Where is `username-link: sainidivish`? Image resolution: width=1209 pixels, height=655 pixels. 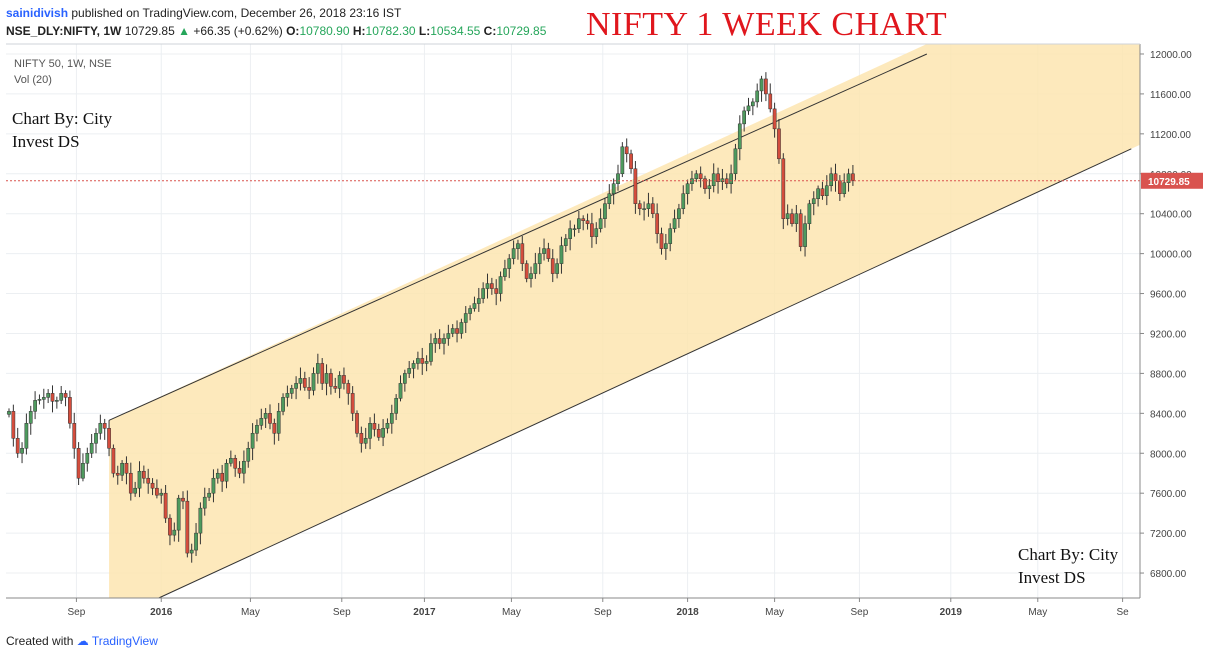 username-link: sainidivish is located at coordinates (37, 13).